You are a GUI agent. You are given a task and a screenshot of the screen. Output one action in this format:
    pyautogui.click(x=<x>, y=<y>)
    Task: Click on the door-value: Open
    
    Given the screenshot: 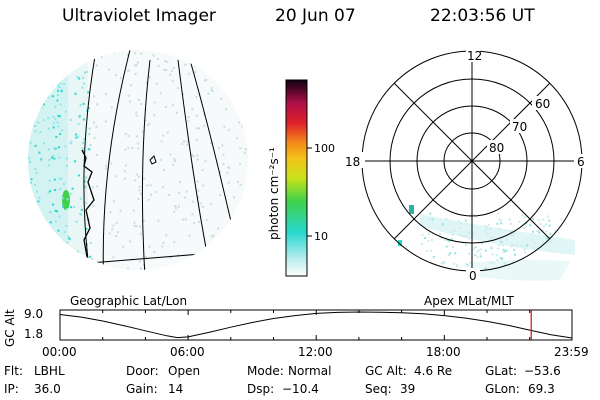 What is the action you would take?
    pyautogui.click(x=184, y=371)
    